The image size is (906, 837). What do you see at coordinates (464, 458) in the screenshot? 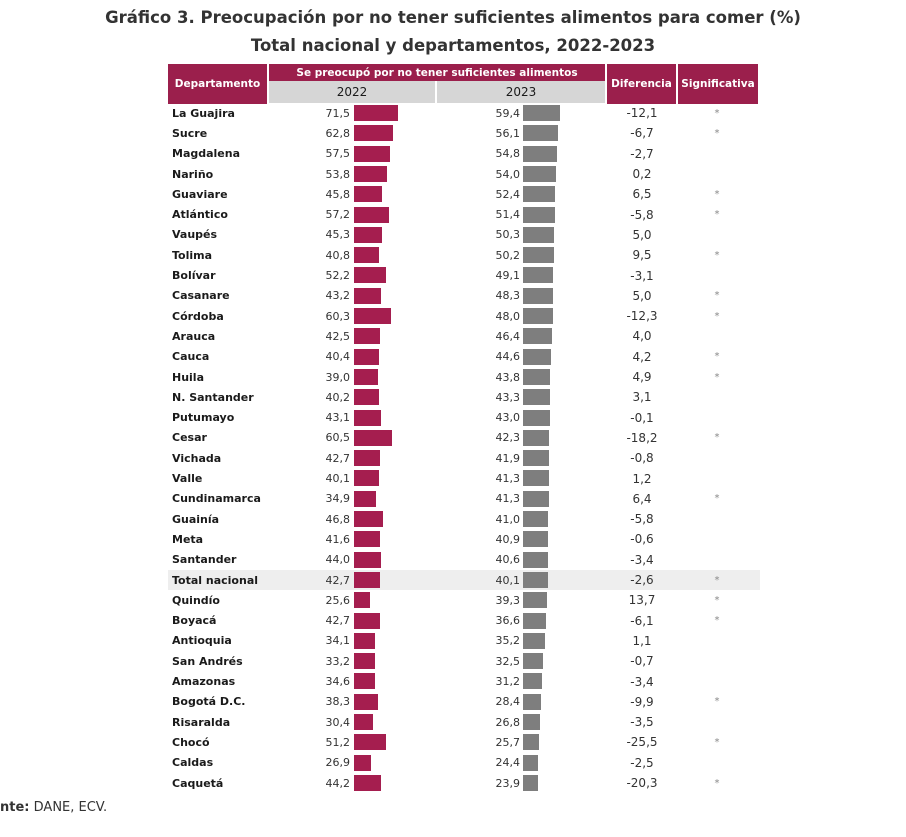
I see `table-row: Vichada 42,7 41,9 -0,8` at bounding box center [464, 458].